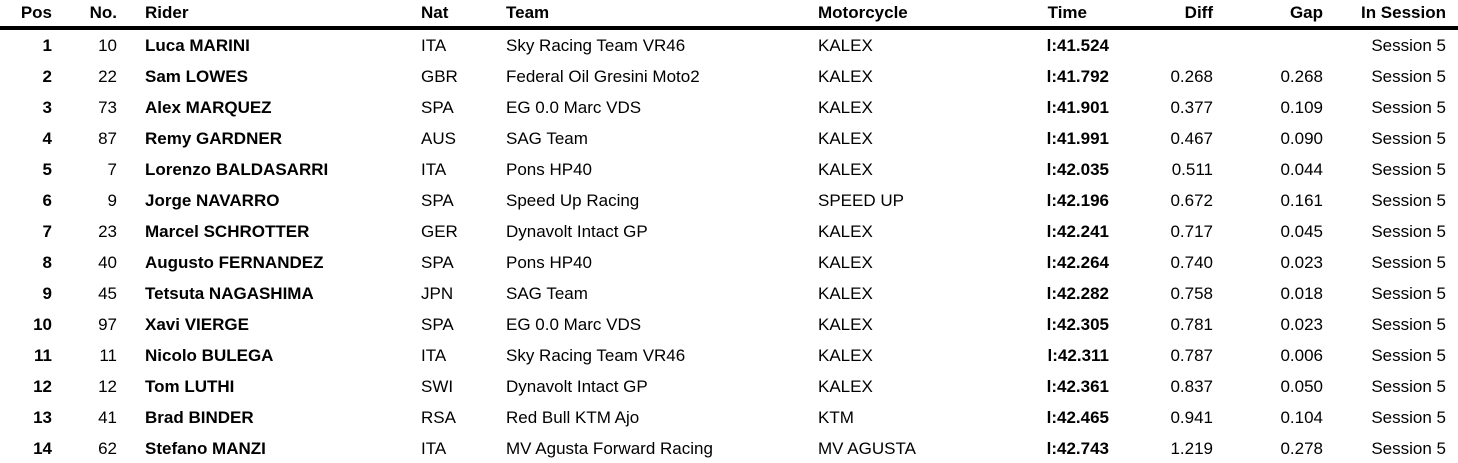 This screenshot has height=463, width=1458. Describe the element at coordinates (1301, 355) in the screenshot. I see `cell-gap: 0.006` at that location.